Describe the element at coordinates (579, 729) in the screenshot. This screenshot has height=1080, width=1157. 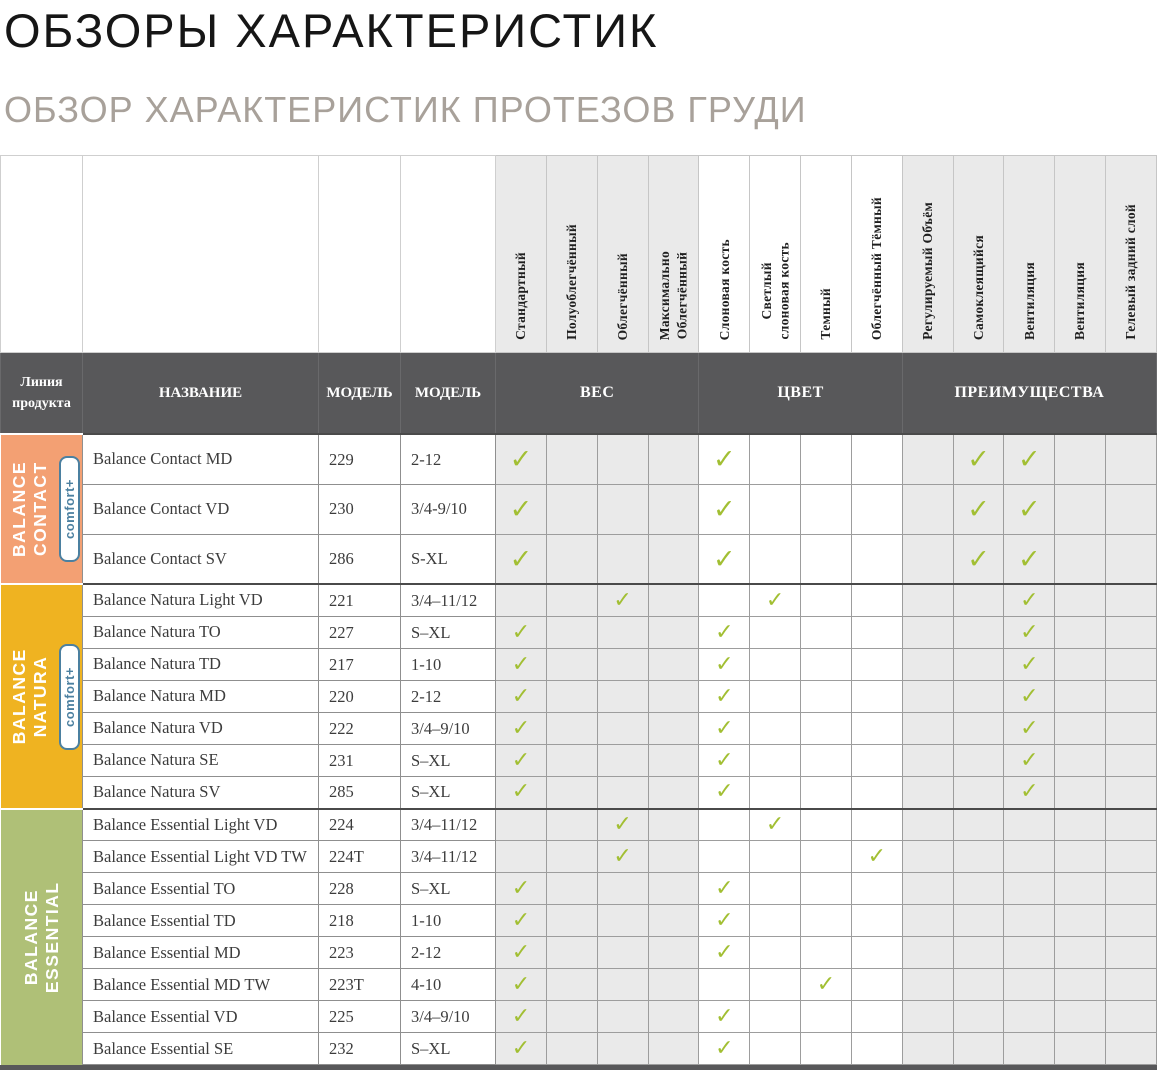
I see `product-row: Balance Natura VD 222 3/4–9/10 ✓ ✓ ✓` at that location.